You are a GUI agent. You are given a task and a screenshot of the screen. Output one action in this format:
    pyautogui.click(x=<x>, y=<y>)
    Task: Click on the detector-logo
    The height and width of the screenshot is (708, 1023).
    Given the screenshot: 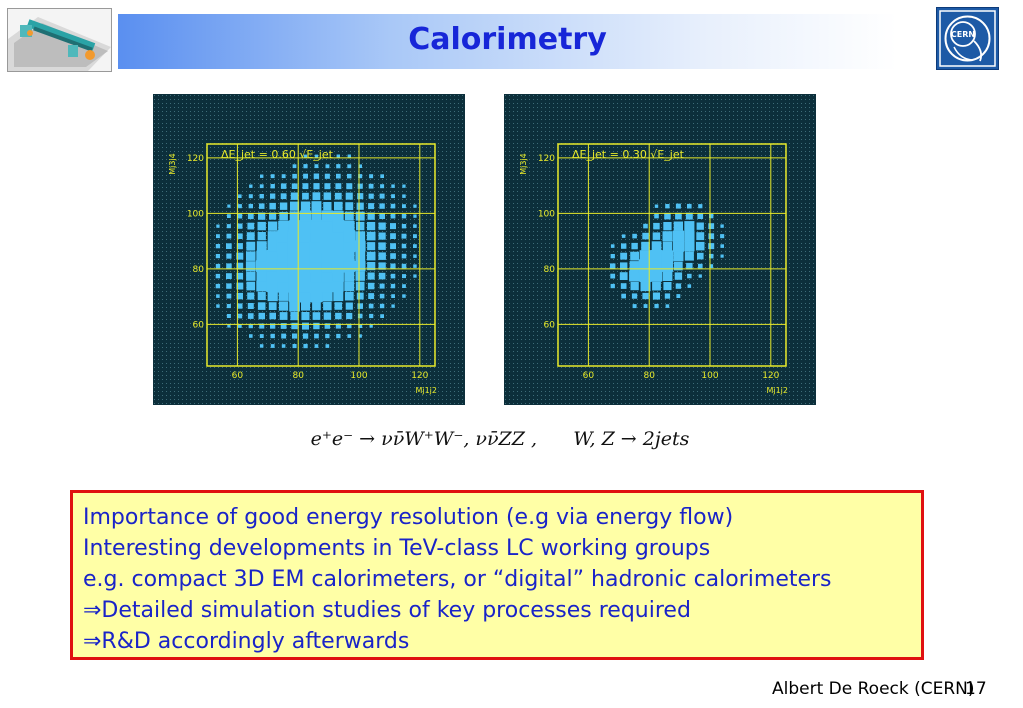 What is the action you would take?
    pyautogui.click(x=59, y=40)
    